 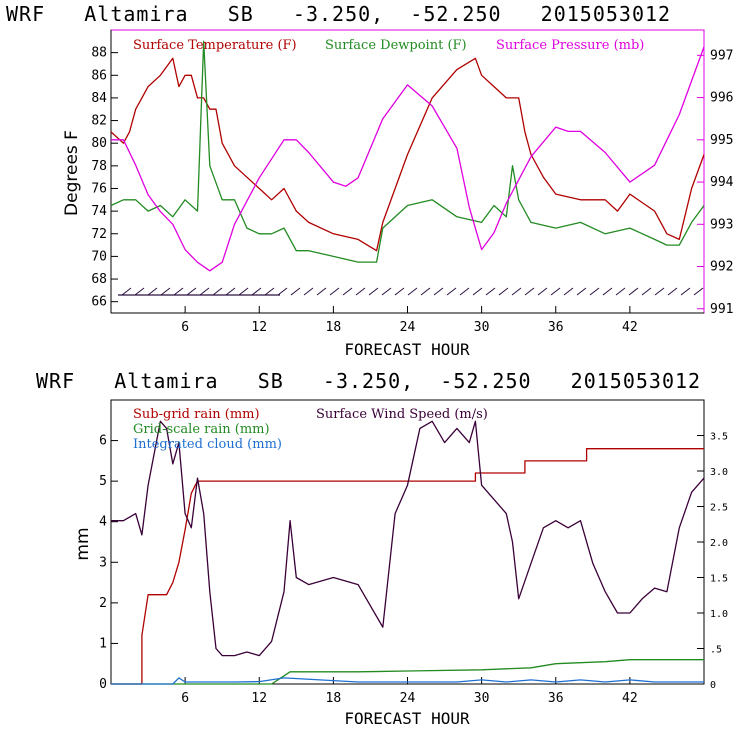 What do you see at coordinates (719, 437) in the screenshot?
I see `y2-tick-label: 3.5` at bounding box center [719, 437].